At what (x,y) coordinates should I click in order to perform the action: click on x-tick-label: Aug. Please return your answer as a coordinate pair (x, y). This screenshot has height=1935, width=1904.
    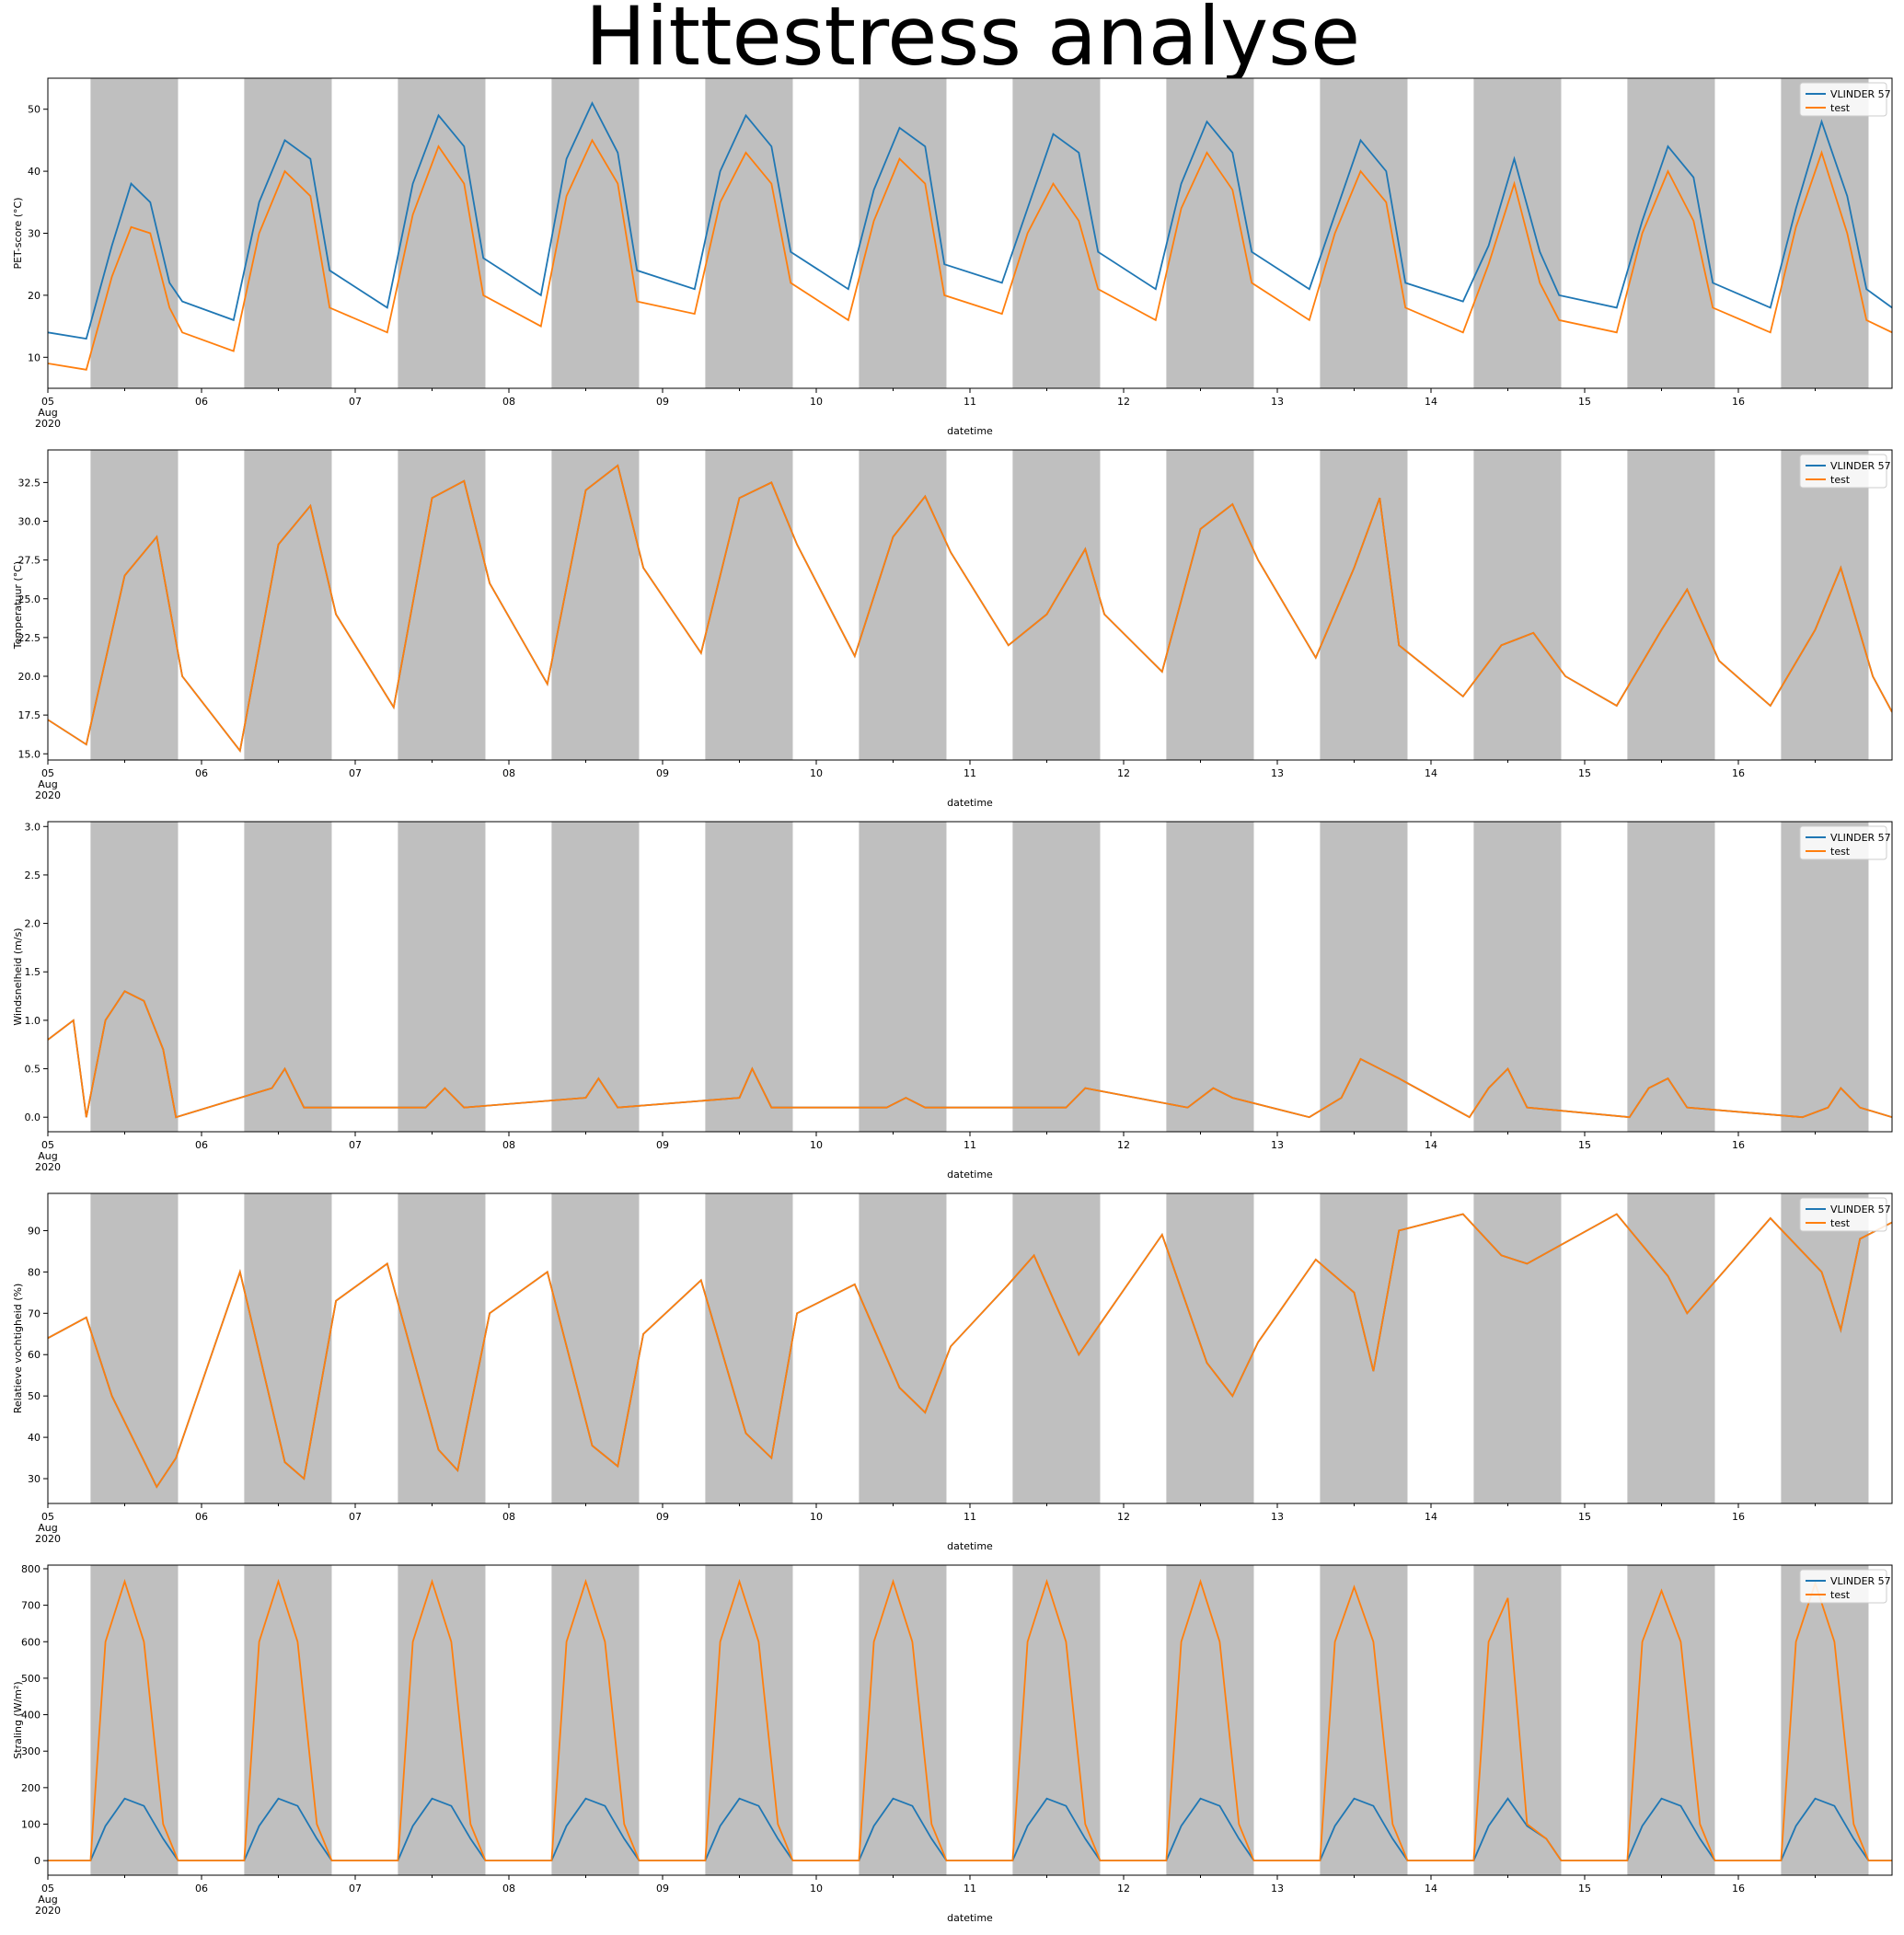
    Looking at the image, I should click on (47, 784).